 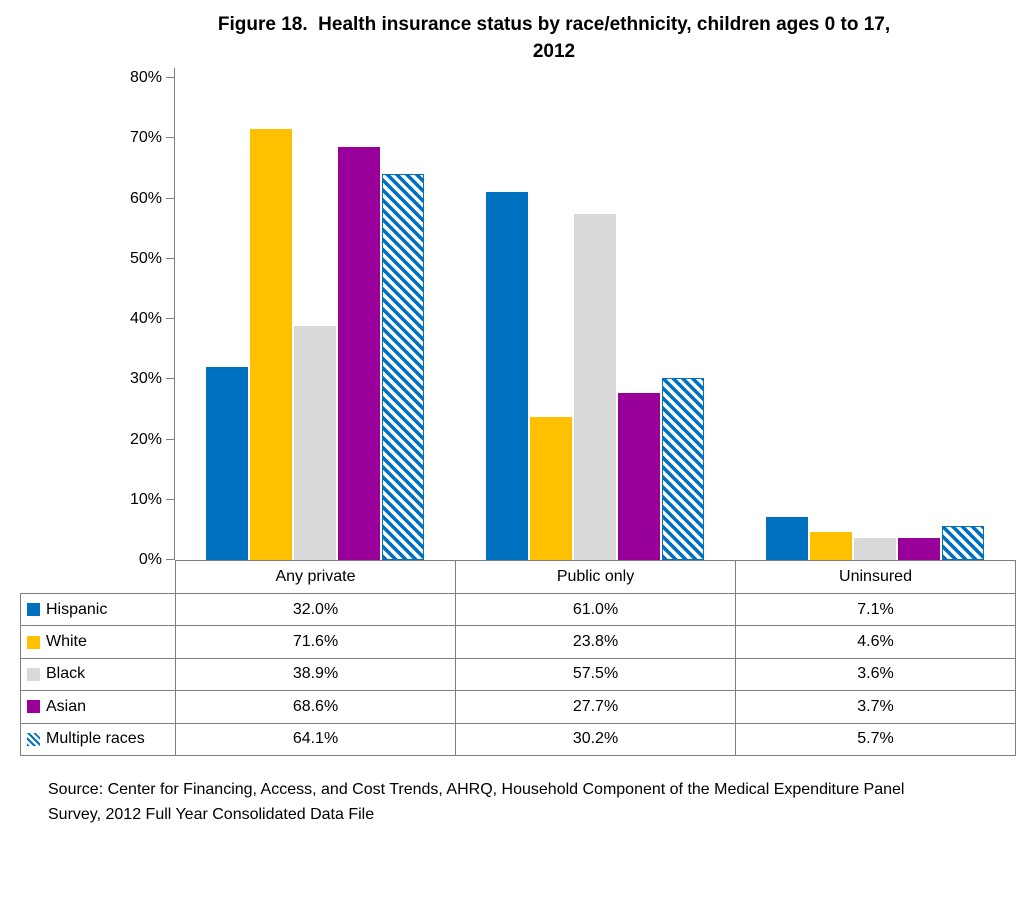 I want to click on y-tick-label: 20%, so click(x=145, y=439).